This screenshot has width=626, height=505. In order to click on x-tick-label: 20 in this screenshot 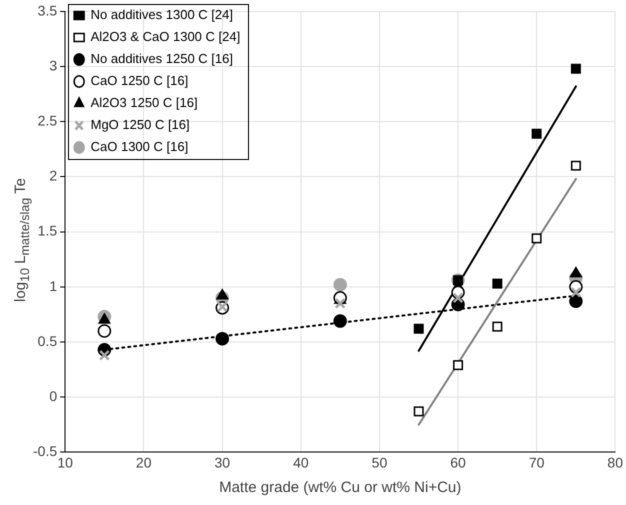, I will do `click(144, 462)`.